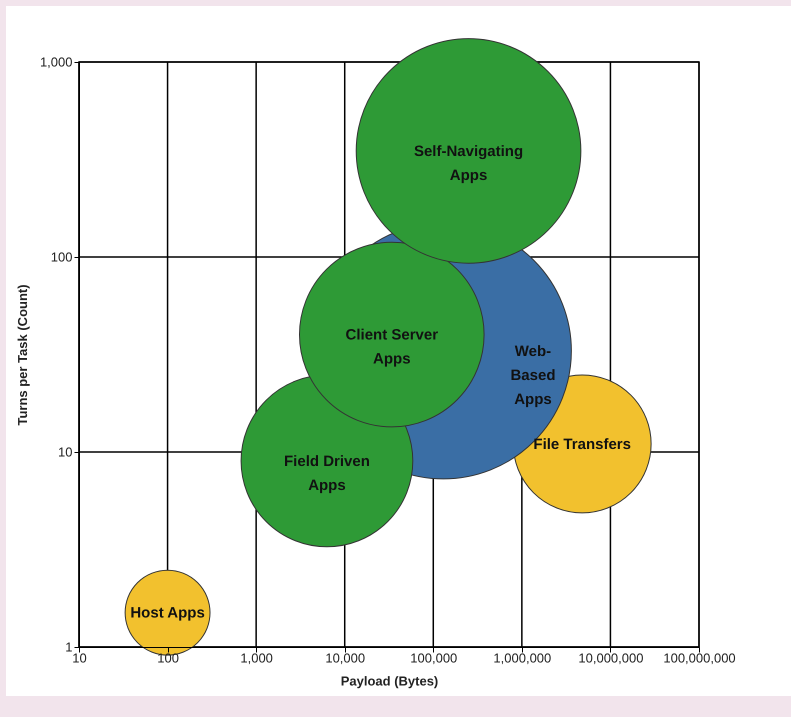 The height and width of the screenshot is (717, 791). What do you see at coordinates (327, 473) in the screenshot?
I see `series-label: Field Driven Apps` at bounding box center [327, 473].